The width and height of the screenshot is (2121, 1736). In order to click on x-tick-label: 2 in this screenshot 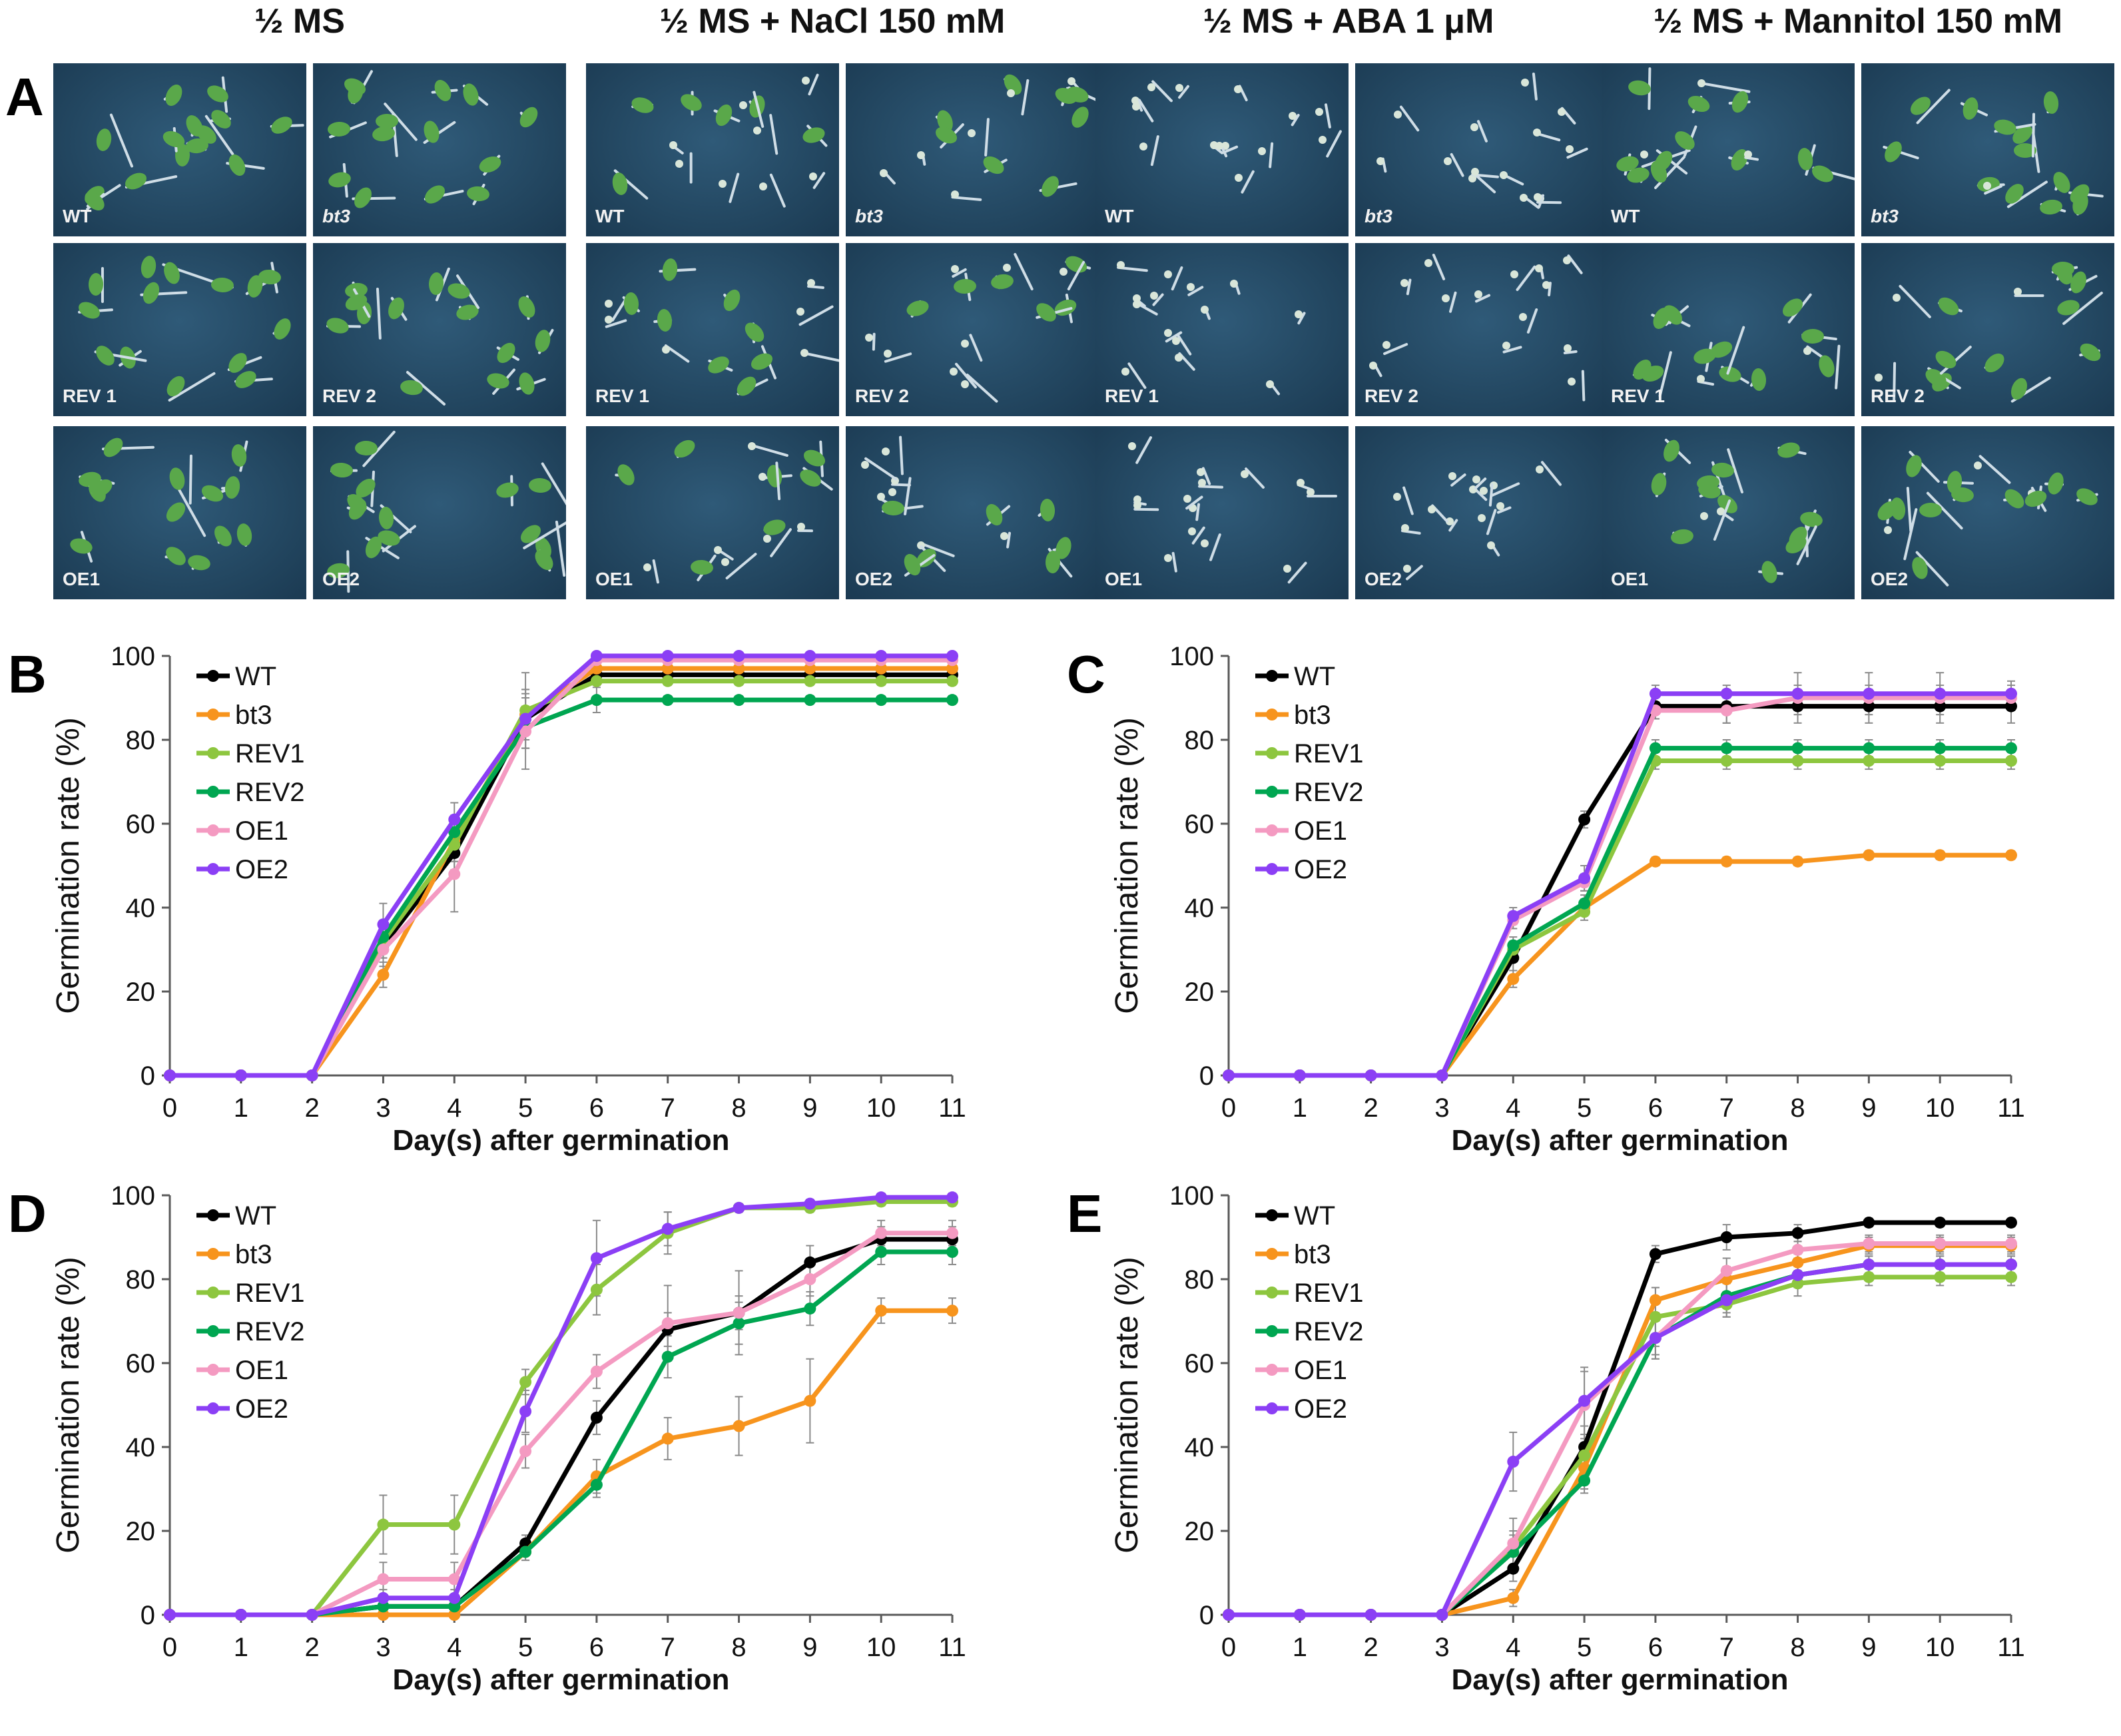, I will do `click(1371, 1647)`.